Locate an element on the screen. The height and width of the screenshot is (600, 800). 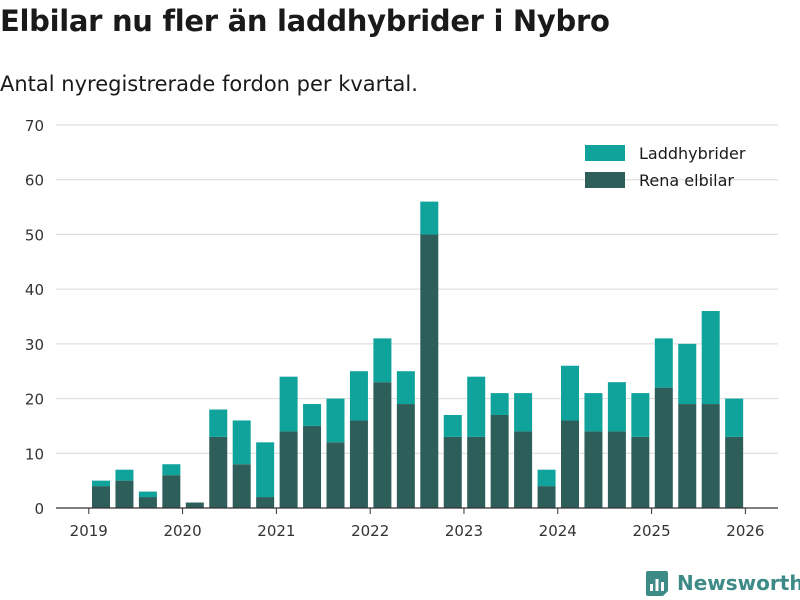
legend-swatch-rena-elbilar is located at coordinates (605, 180).